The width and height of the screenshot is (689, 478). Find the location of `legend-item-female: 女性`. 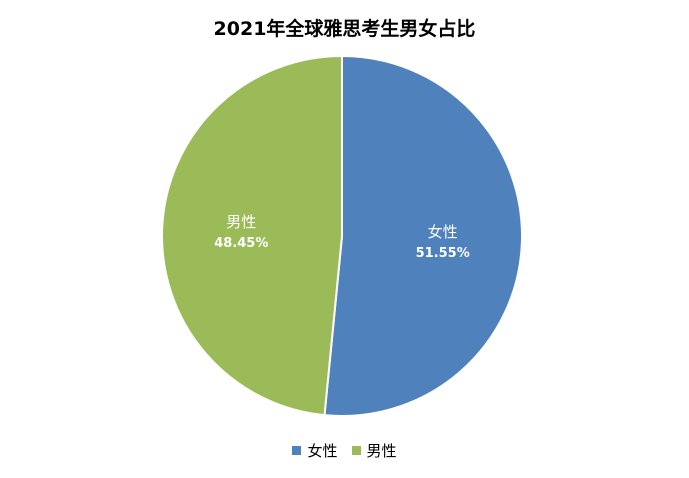

legend-item-female: 女性 is located at coordinates (315, 450).